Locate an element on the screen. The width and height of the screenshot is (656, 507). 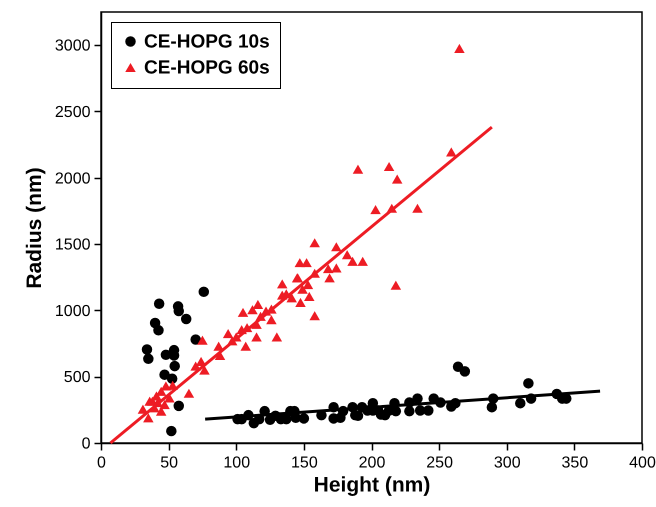
y-tick-label: 0 is located at coordinates (86, 444).